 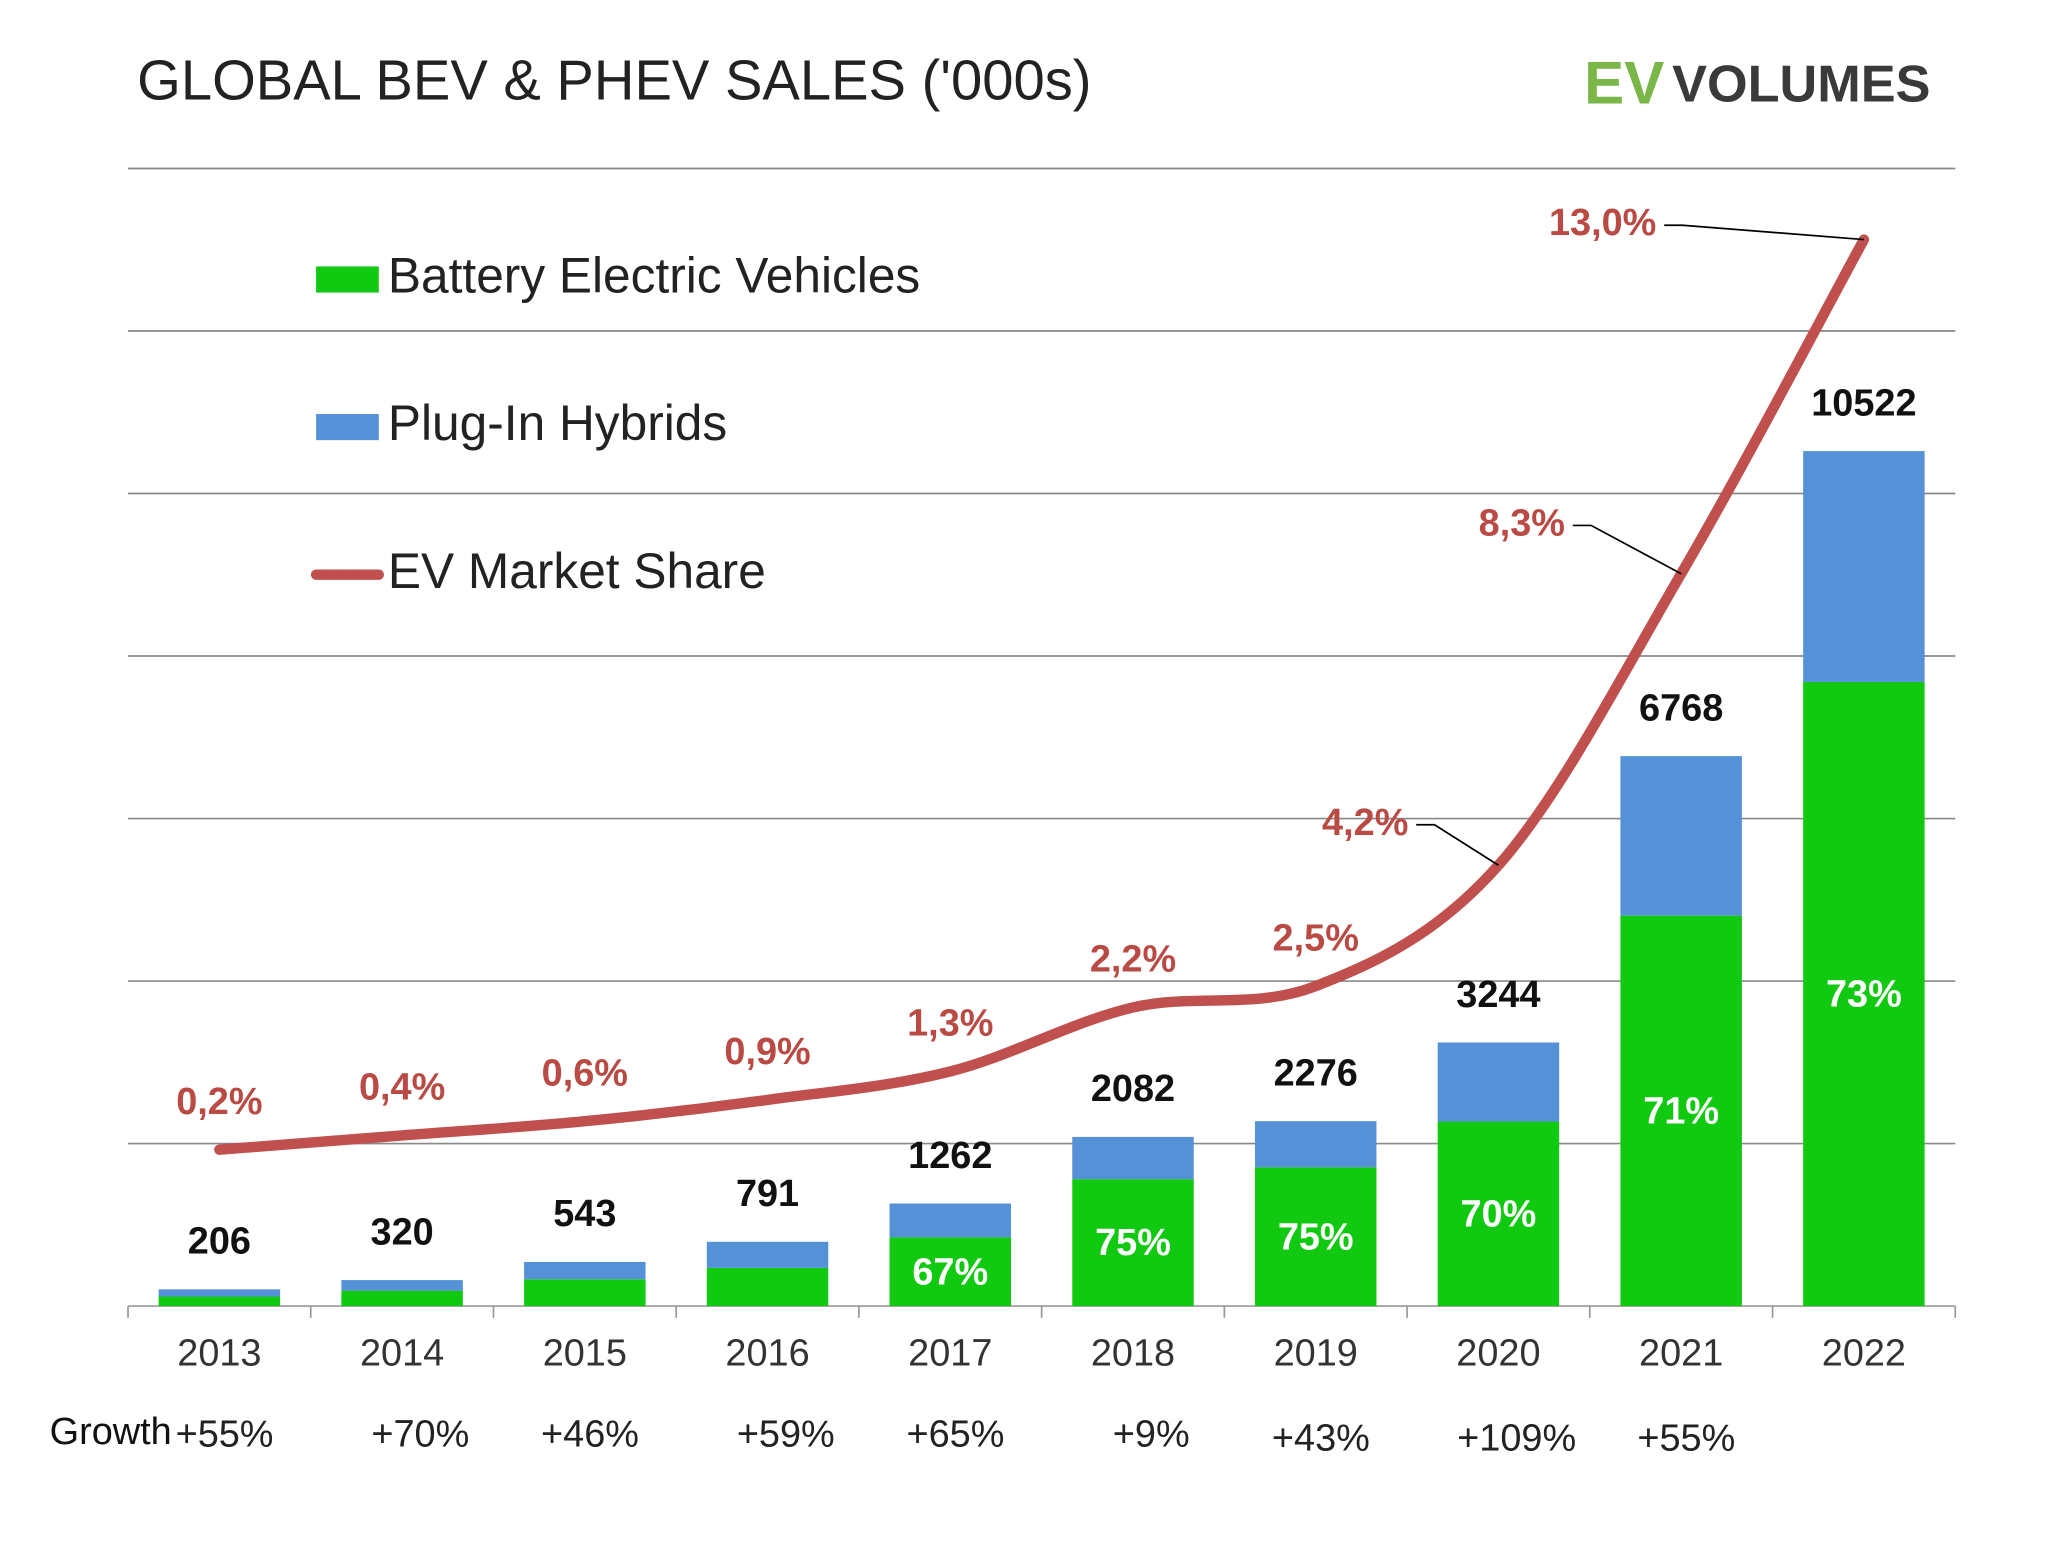 What do you see at coordinates (614, 80) in the screenshot?
I see `chart-title: GLOBAL BEV & PHEV SALES ('000s)` at bounding box center [614, 80].